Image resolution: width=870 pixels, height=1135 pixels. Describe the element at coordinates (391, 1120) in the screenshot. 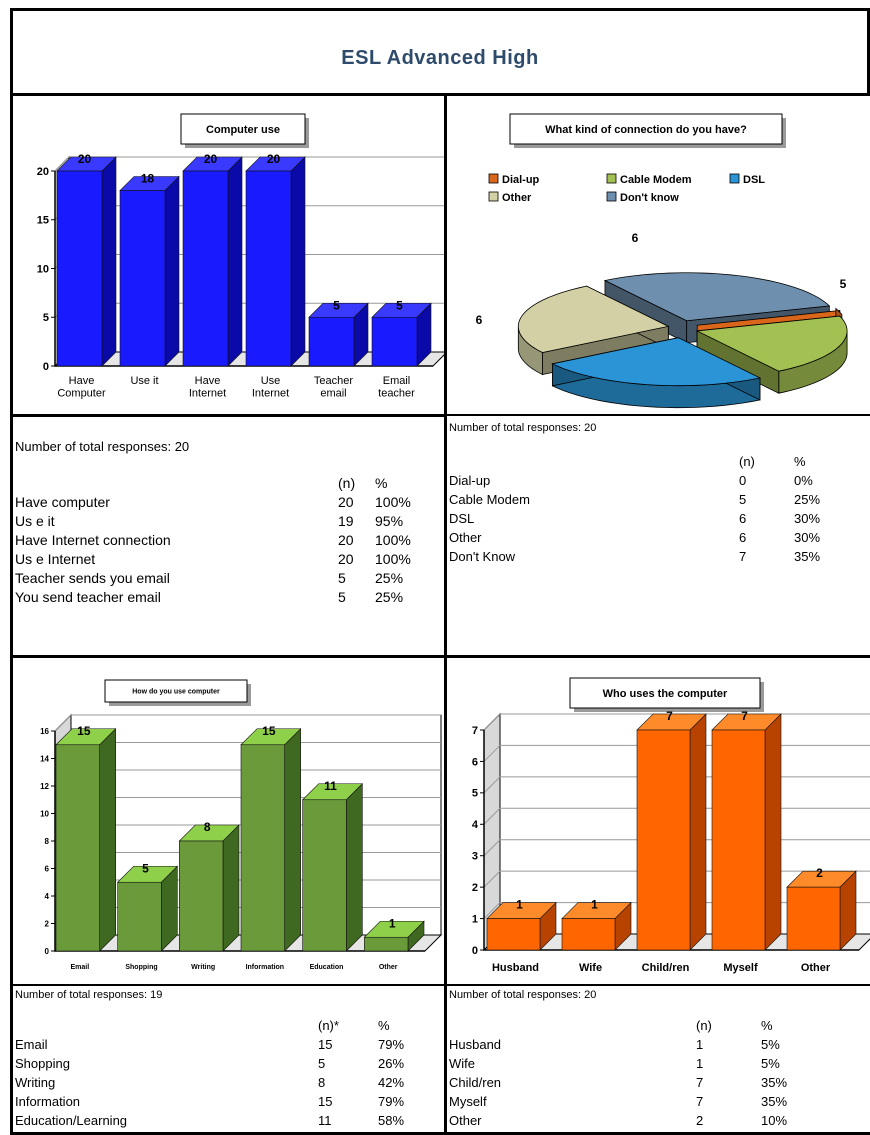

I see `cell-pct: 58%` at that location.